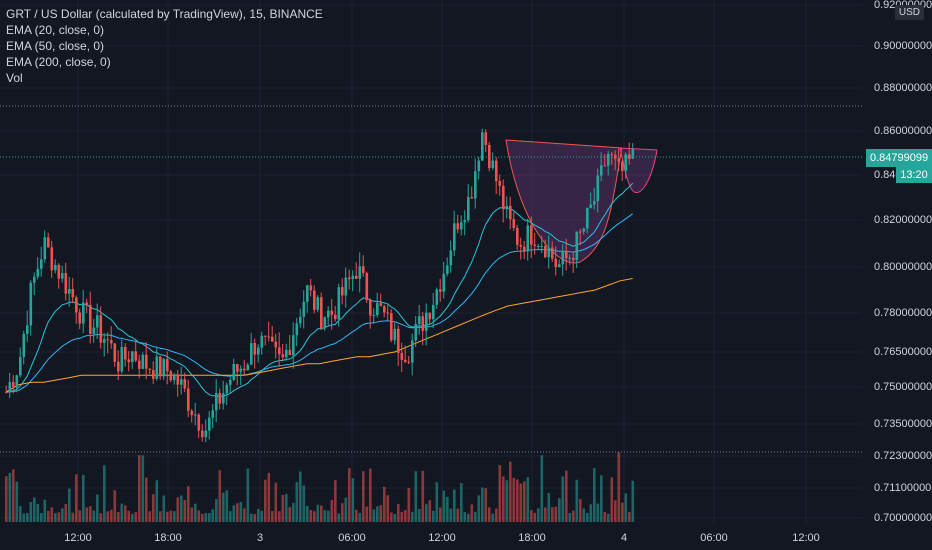  Describe the element at coordinates (319, 335) in the screenshot. I see `ema200-line` at that location.